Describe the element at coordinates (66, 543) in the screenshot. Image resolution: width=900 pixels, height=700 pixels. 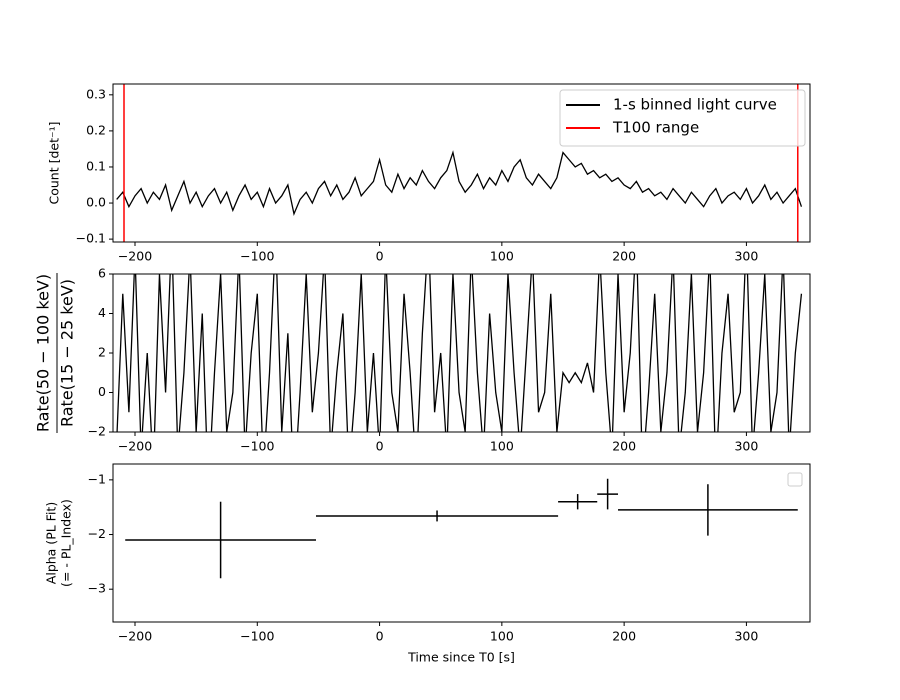
I see `y-axis-label: (= - PL_Index)` at that location.